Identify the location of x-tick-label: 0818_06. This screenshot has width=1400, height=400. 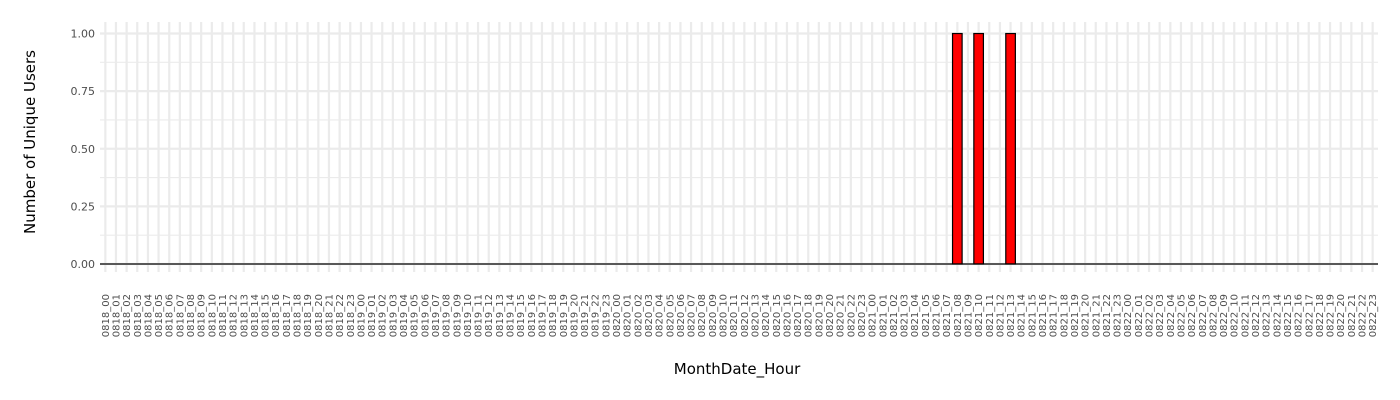
(170, 315).